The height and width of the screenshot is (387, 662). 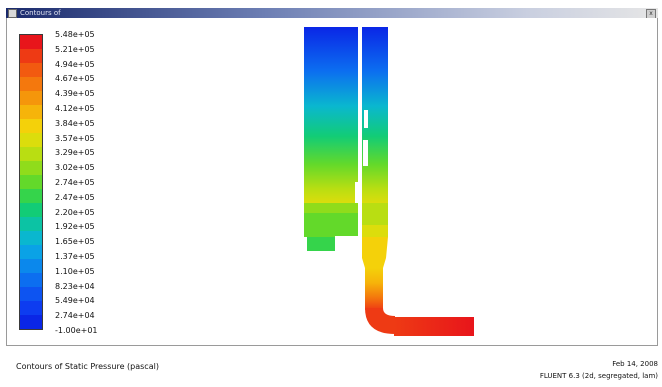 What do you see at coordinates (635, 364) in the screenshot?
I see `plot-date: Feb 14, 2008` at bounding box center [635, 364].